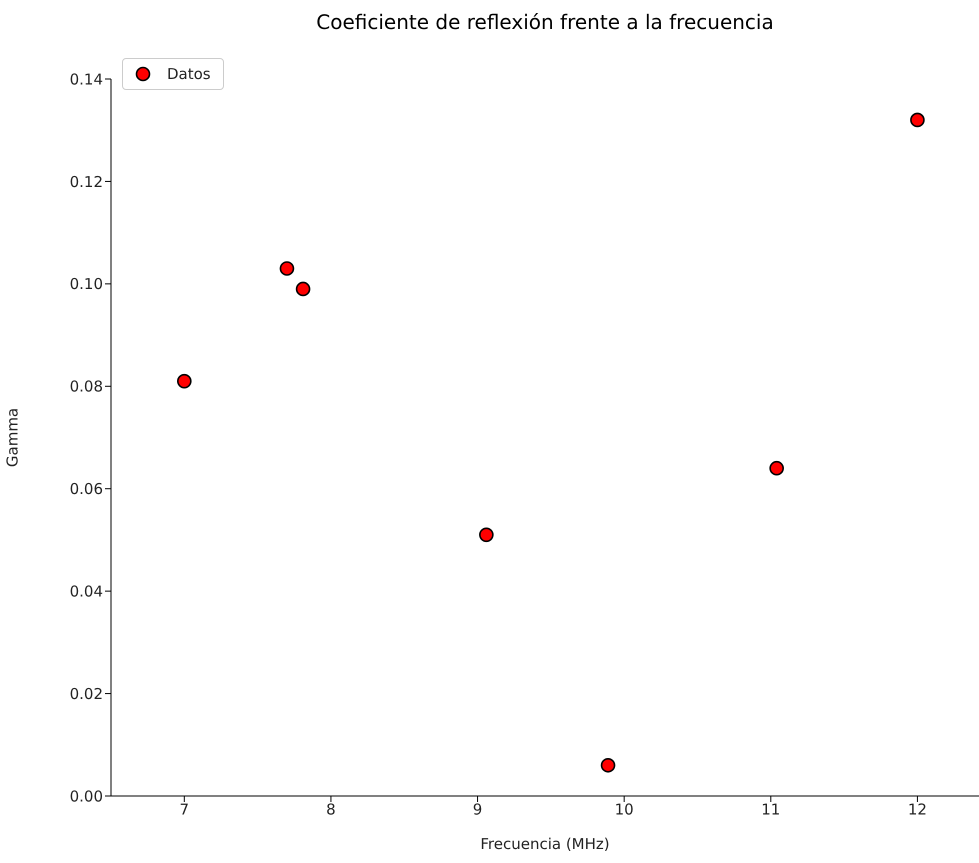 This screenshot has height=863, width=979. Describe the element at coordinates (86, 387) in the screenshot. I see `y-tick-label: 0.08` at that location.